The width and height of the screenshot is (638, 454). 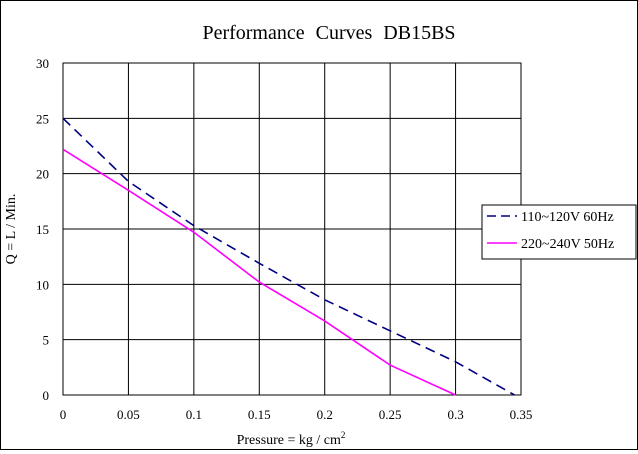 I want to click on x-tick-label: 0.1, so click(x=194, y=414).